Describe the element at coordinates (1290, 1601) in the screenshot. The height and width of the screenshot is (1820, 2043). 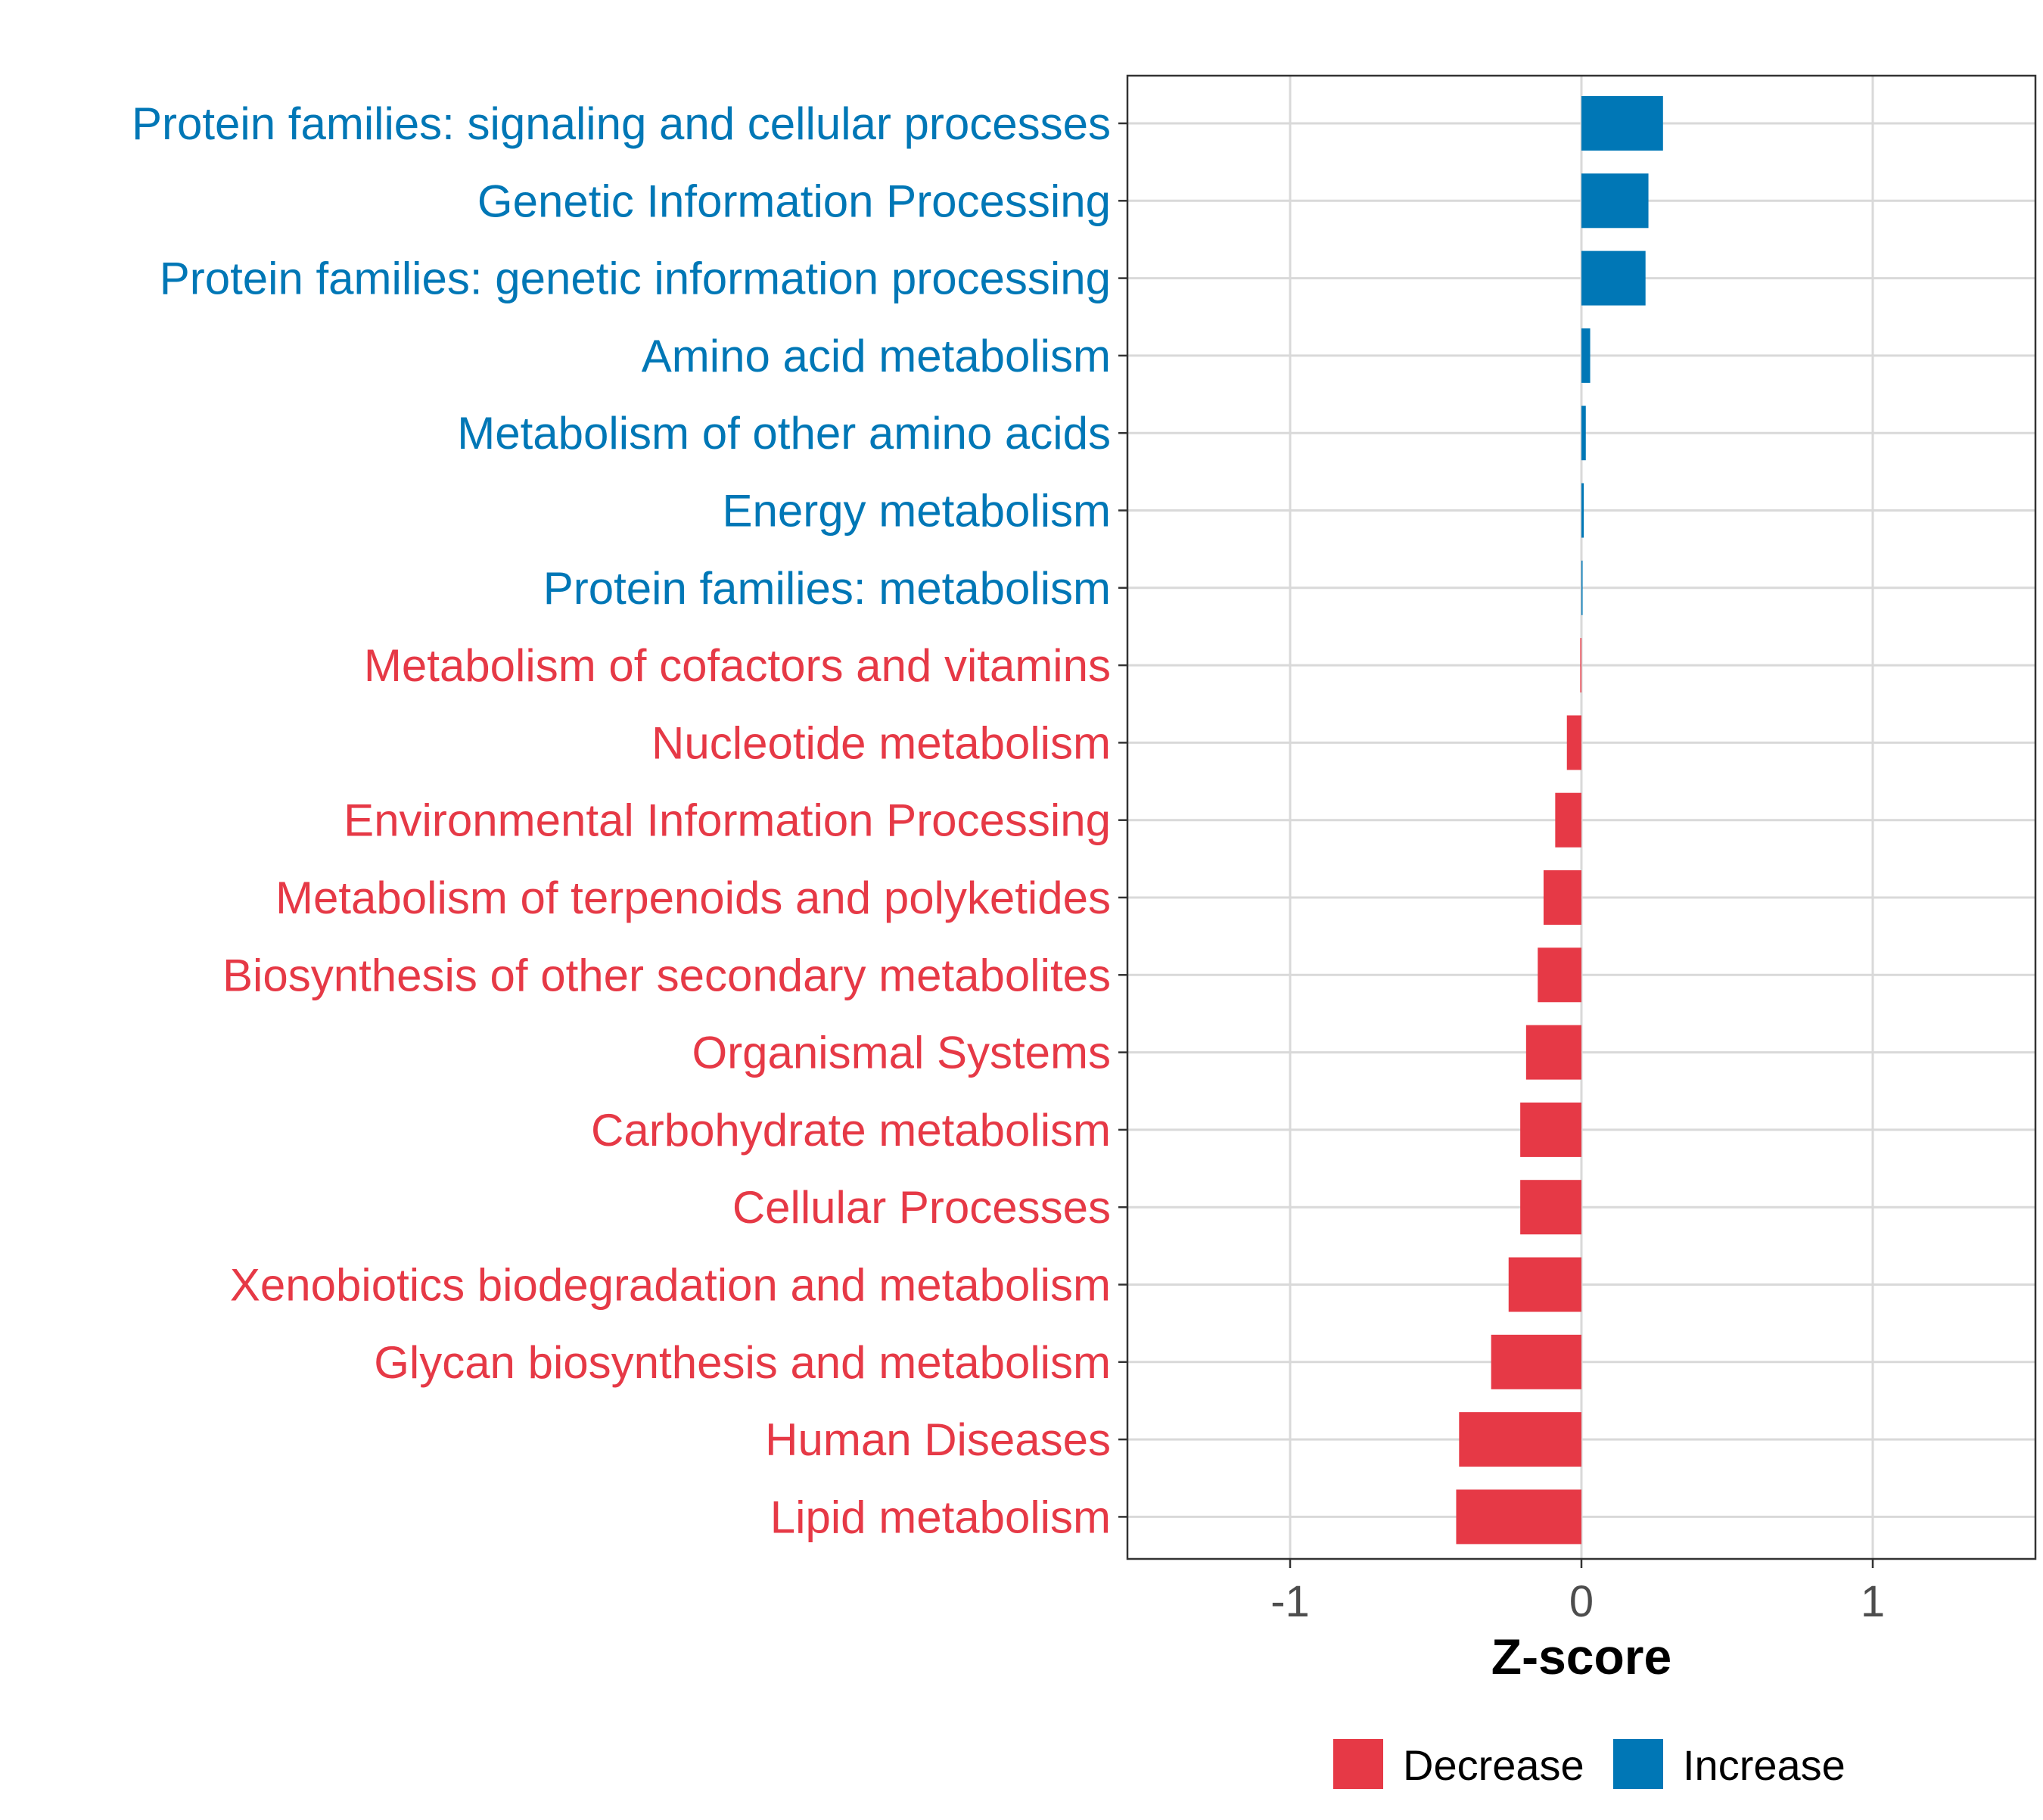
I see `x-tick-label: -1` at that location.